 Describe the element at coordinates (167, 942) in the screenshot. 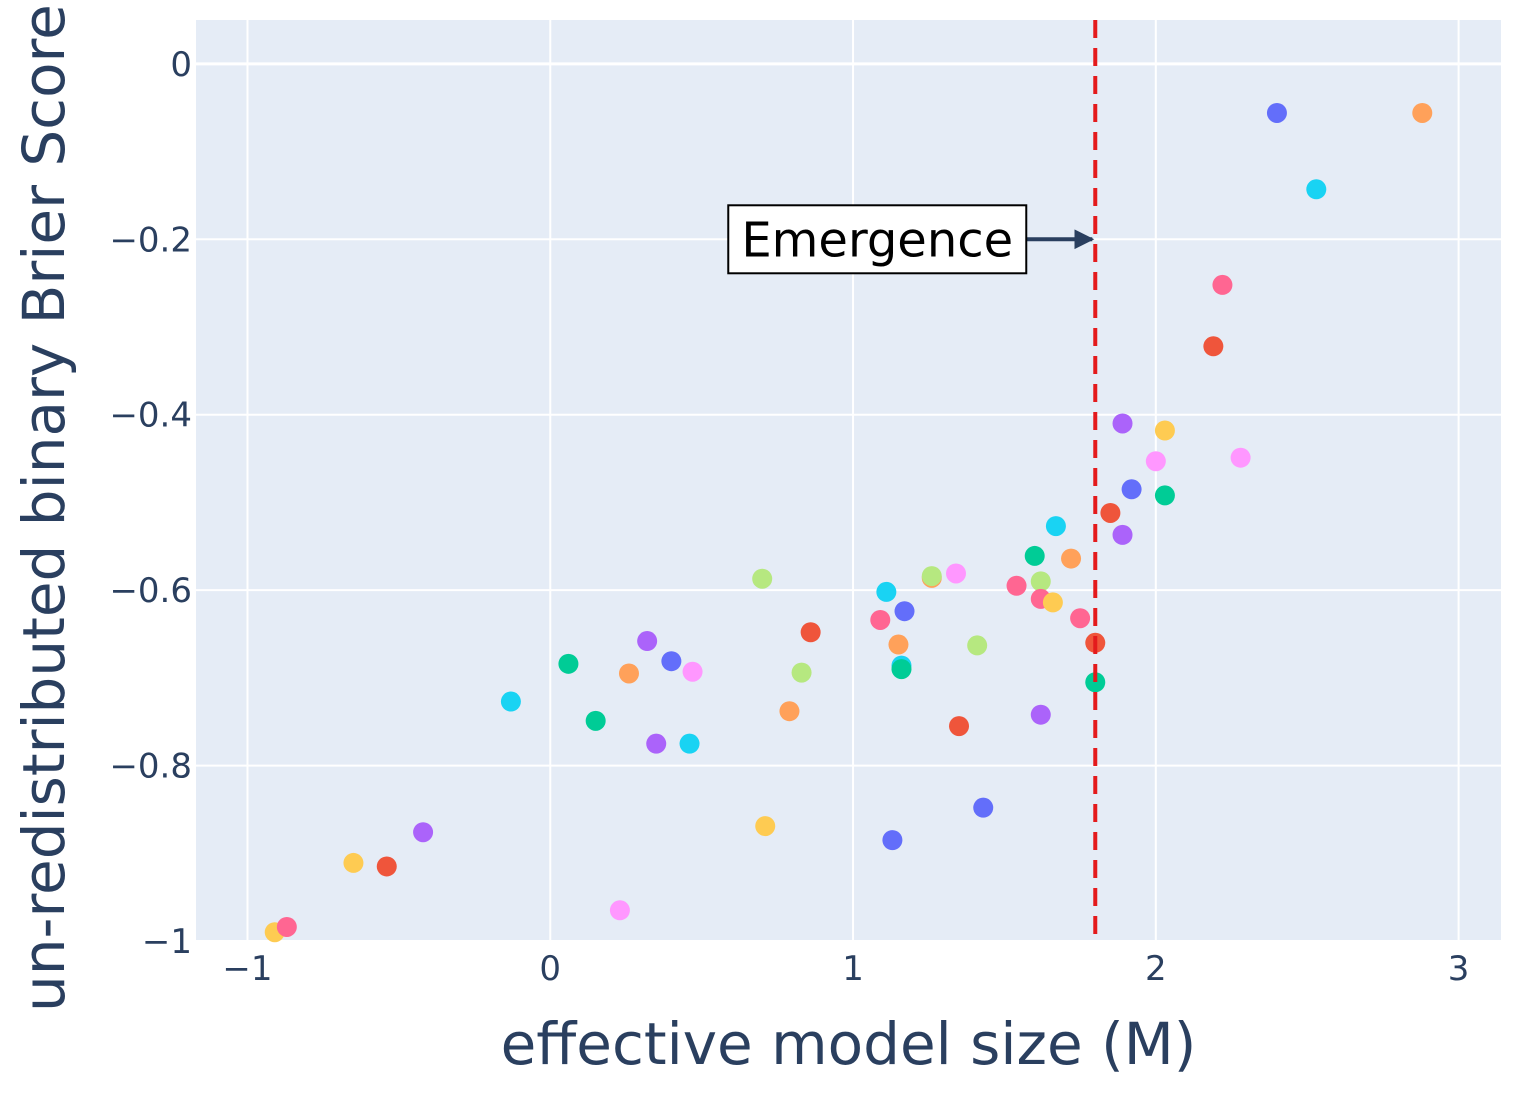

I see `y-tick-label: −1` at that location.